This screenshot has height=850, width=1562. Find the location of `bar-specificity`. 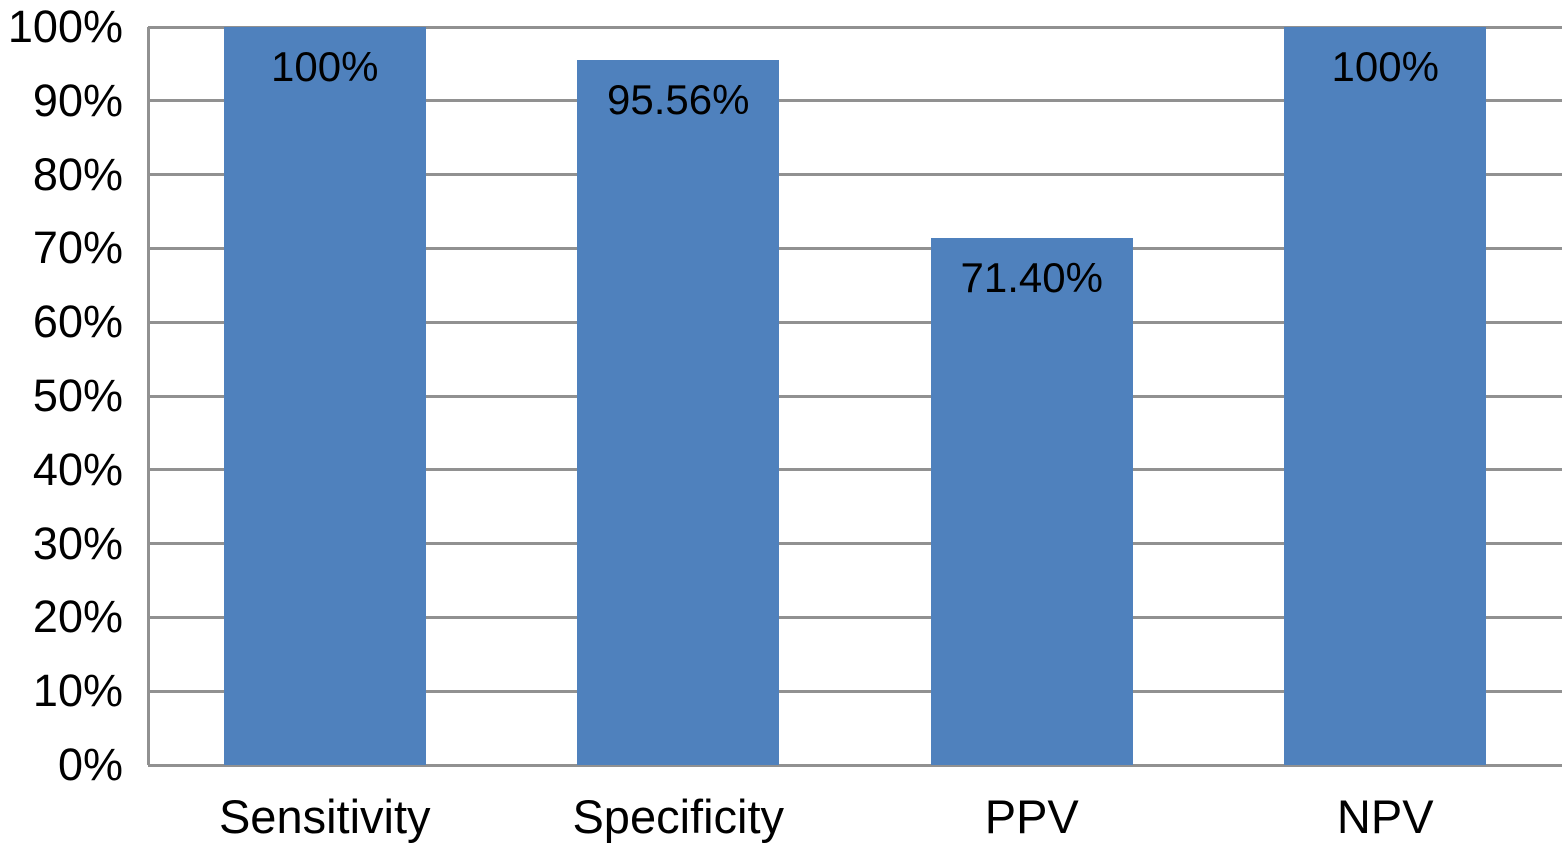

bar-specificity is located at coordinates (678, 412).